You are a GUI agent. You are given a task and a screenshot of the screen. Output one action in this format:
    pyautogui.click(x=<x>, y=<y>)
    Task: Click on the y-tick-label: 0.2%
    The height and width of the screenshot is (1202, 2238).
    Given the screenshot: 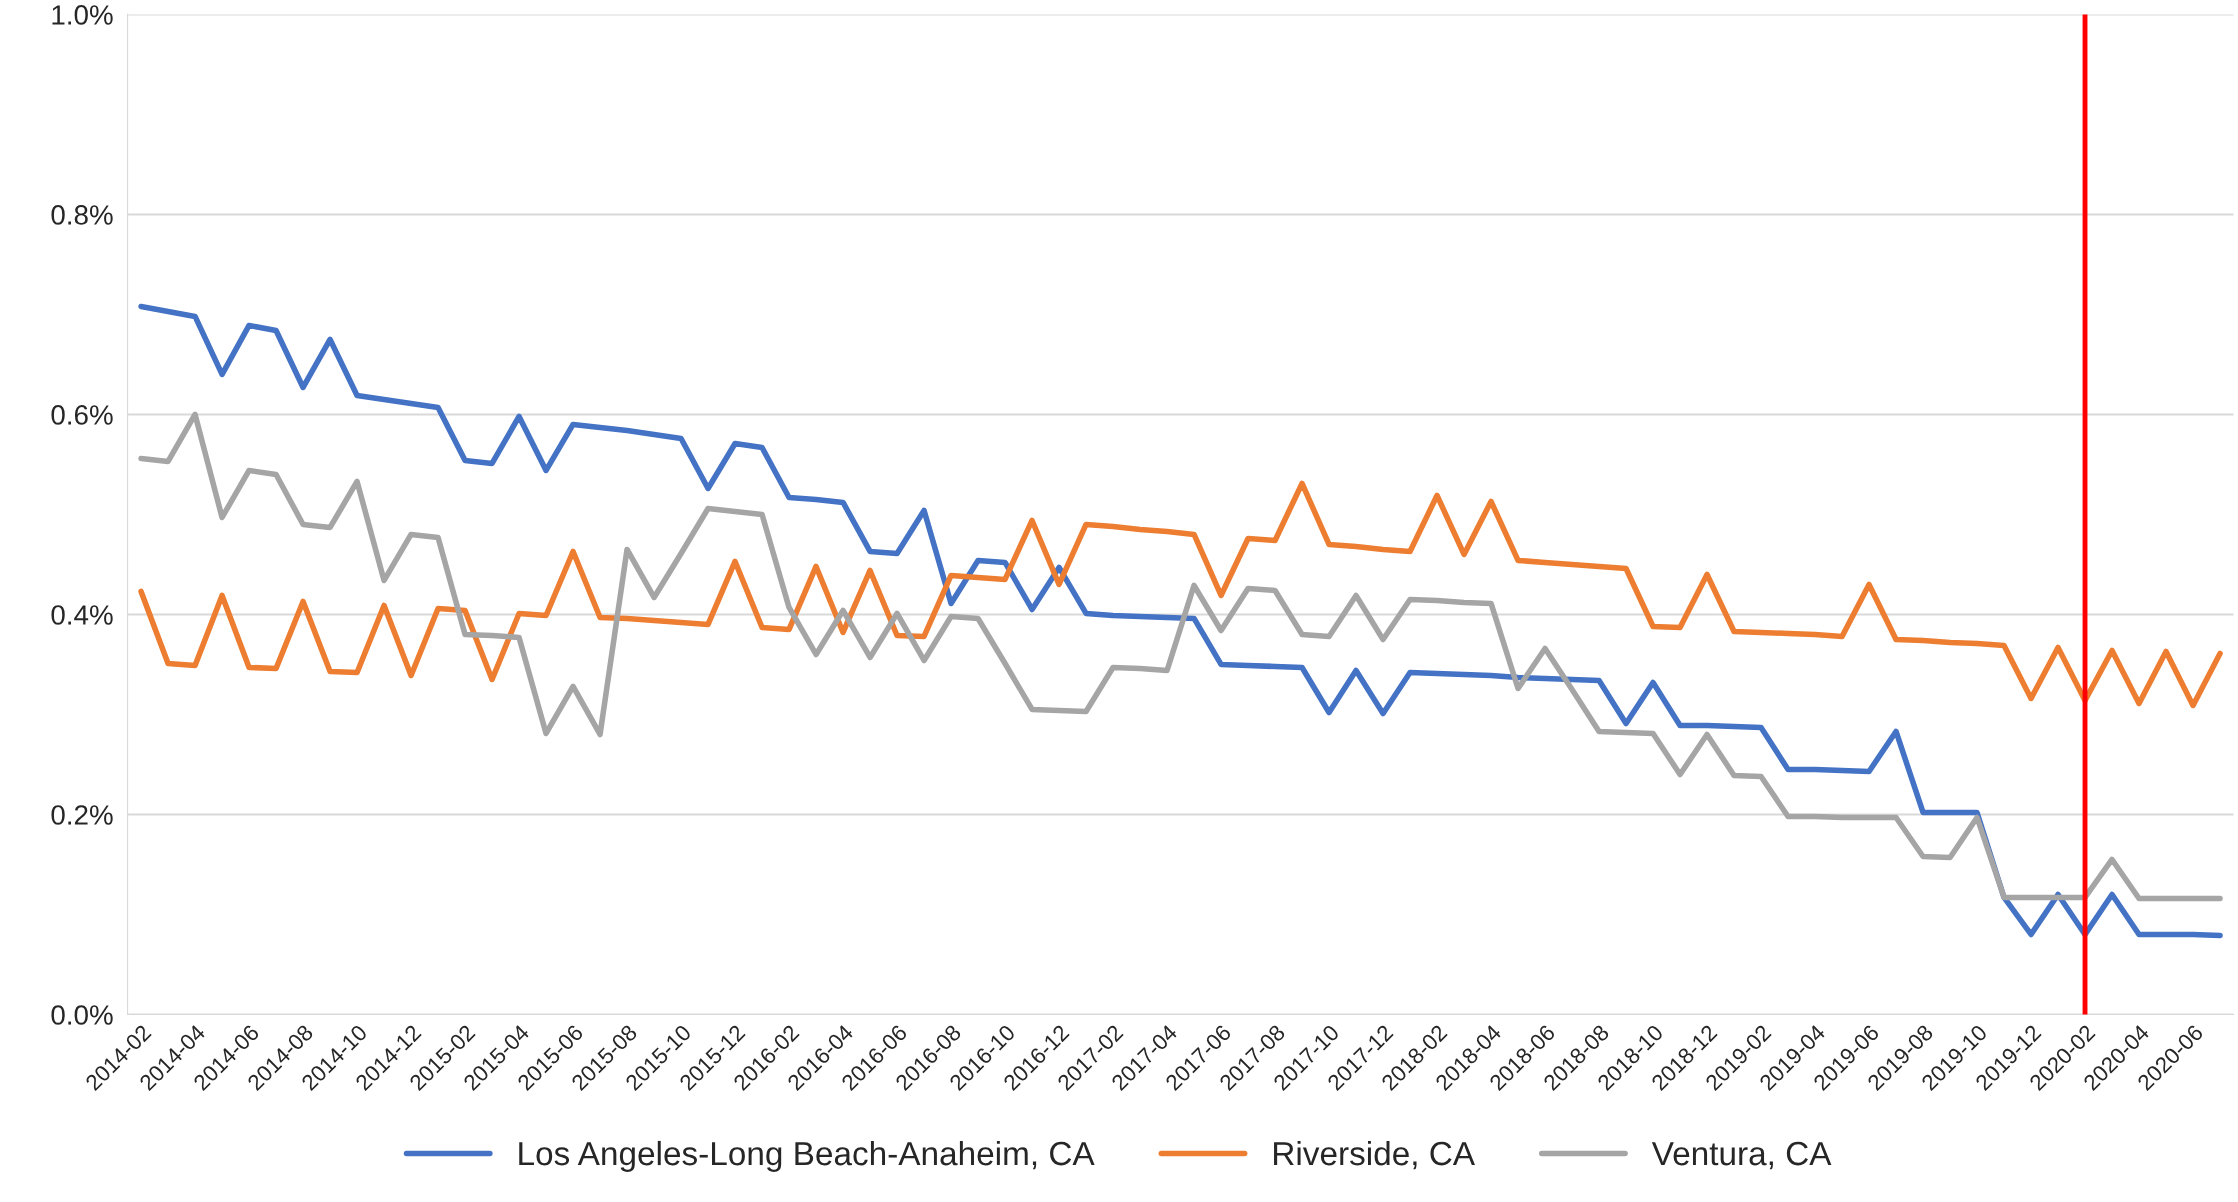 What is the action you would take?
    pyautogui.click(x=82, y=815)
    